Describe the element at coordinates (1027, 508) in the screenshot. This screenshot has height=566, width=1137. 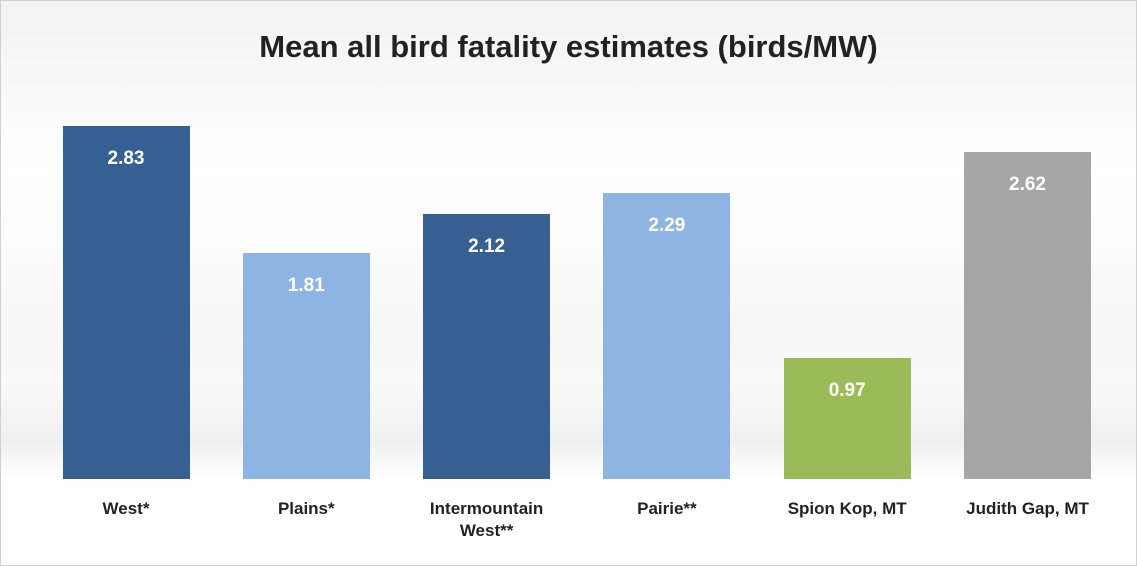
I see `x-tick-label: Judith Gap, MT` at that location.